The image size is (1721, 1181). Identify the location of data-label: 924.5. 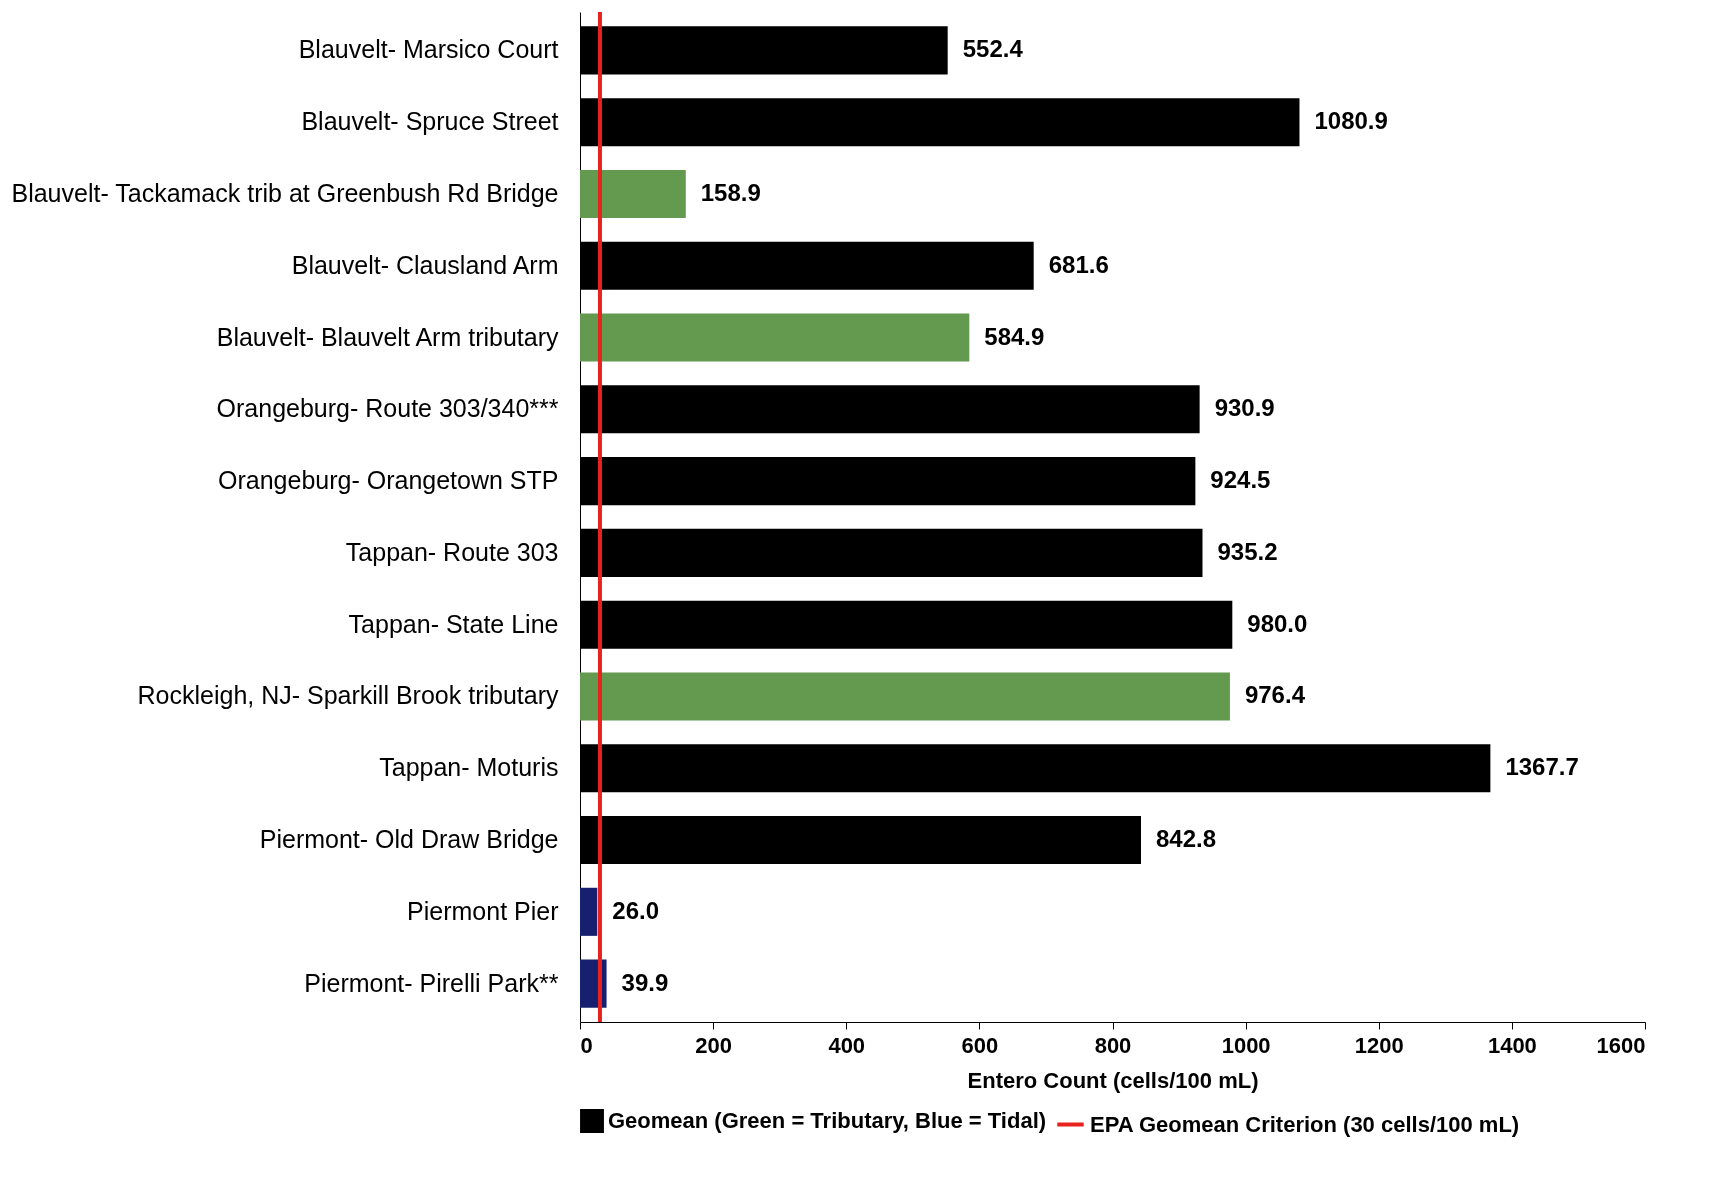
(1240, 480).